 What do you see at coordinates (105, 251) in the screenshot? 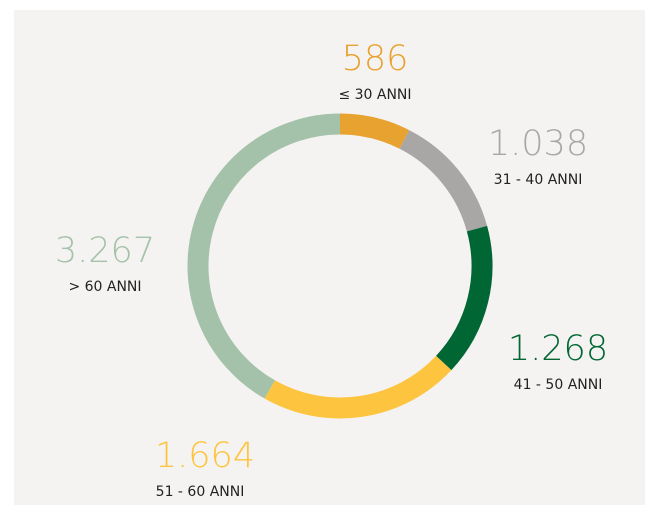
I see `value-label: 3.267` at bounding box center [105, 251].